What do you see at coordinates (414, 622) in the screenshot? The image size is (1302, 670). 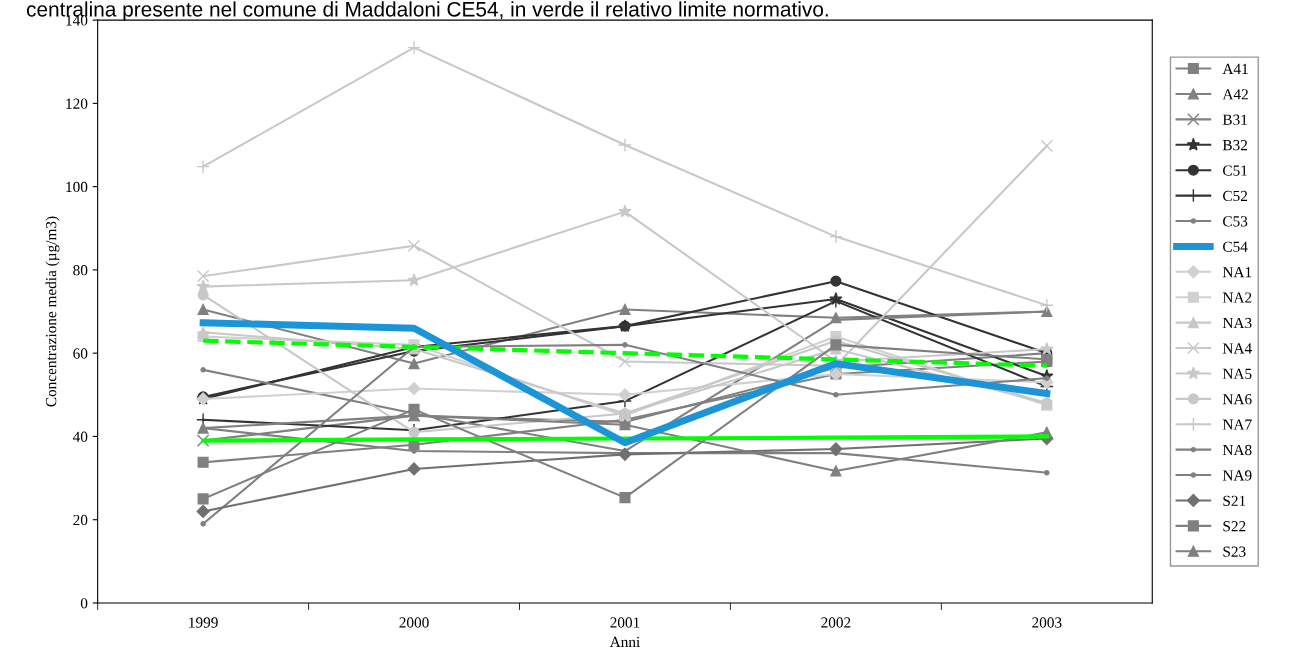 I see `x-tick-label: 2000` at bounding box center [414, 622].